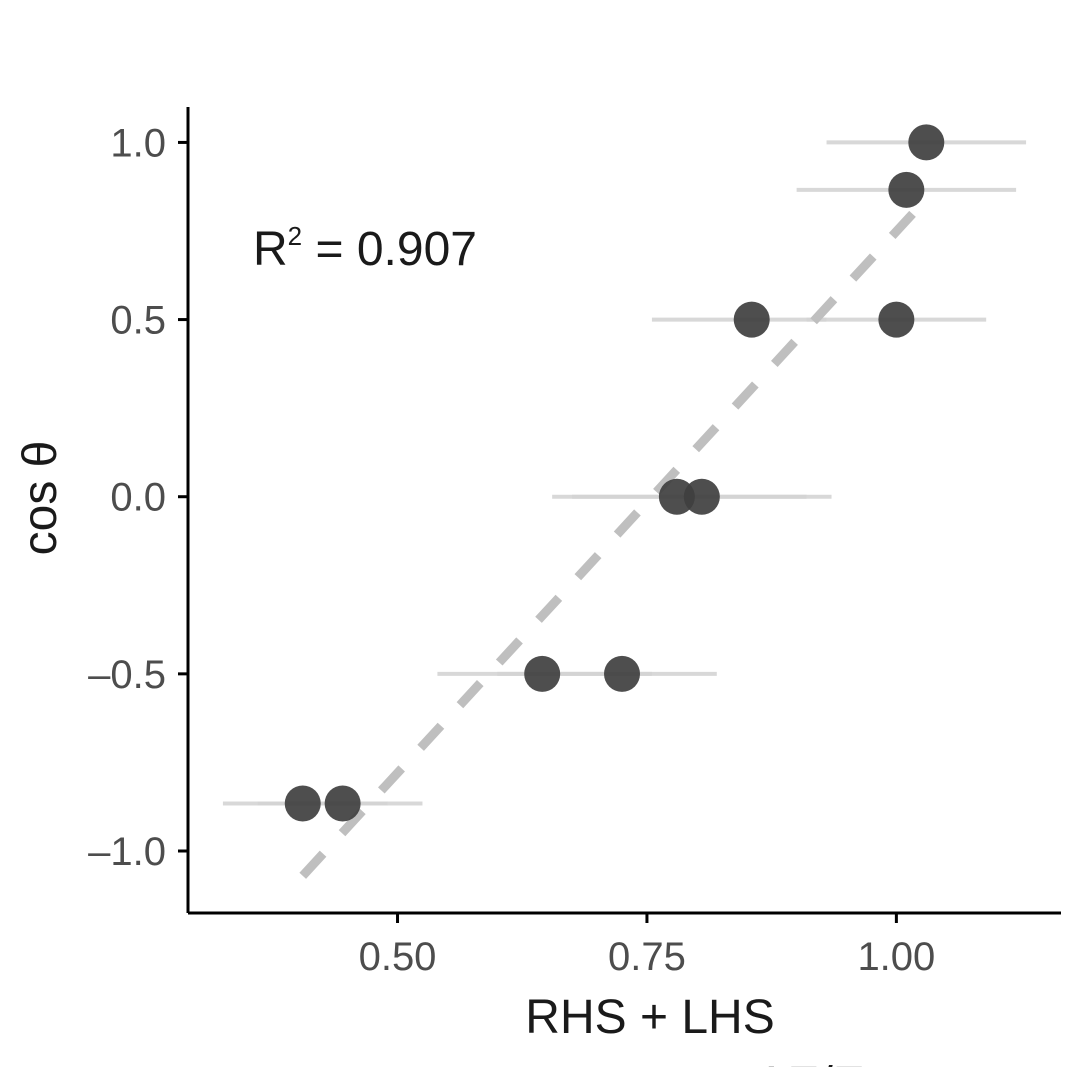 The image size is (1081, 1067). Describe the element at coordinates (270, 249) in the screenshot. I see `r-squared-base: R` at that location.